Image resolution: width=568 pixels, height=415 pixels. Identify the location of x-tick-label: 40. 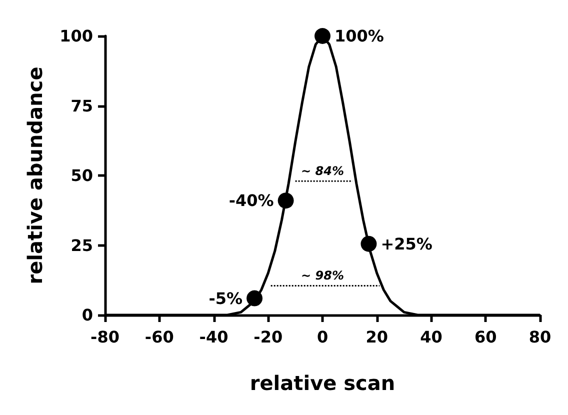
(431, 337).